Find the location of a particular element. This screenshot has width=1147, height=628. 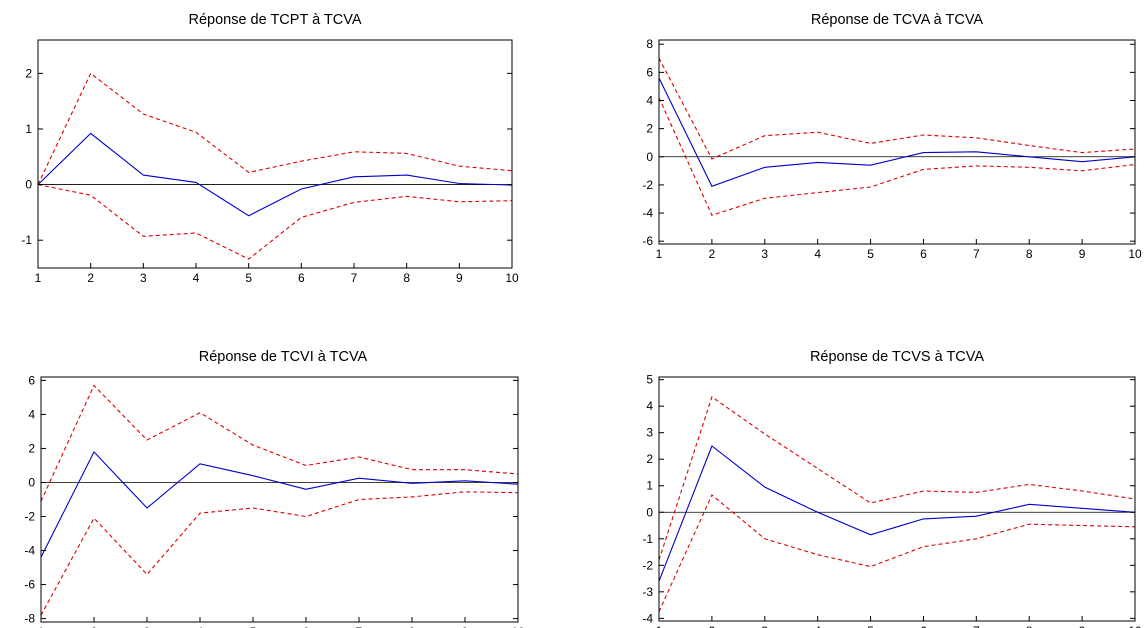

tcvs-ytick-label: 5 is located at coordinates (649, 380).